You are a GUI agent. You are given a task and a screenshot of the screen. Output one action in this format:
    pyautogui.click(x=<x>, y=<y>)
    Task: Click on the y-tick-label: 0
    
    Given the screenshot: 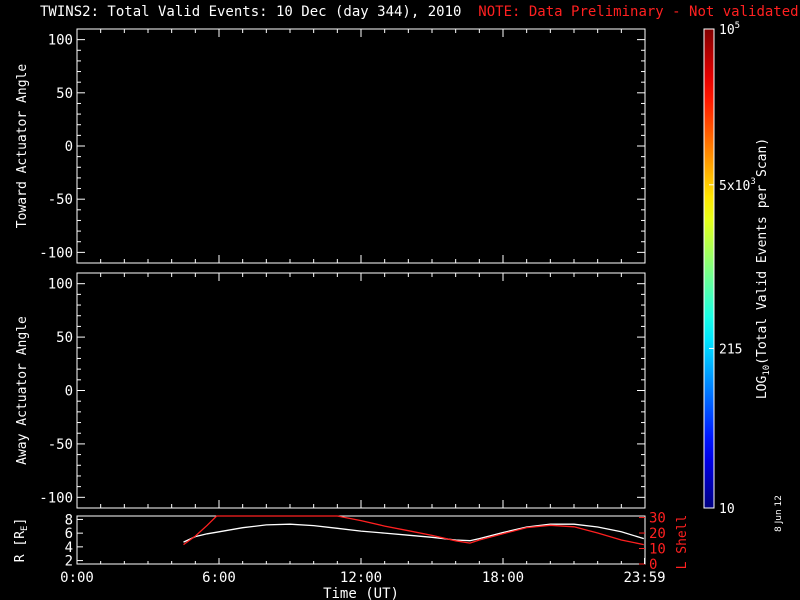 What is the action you would take?
    pyautogui.click(x=69, y=147)
    